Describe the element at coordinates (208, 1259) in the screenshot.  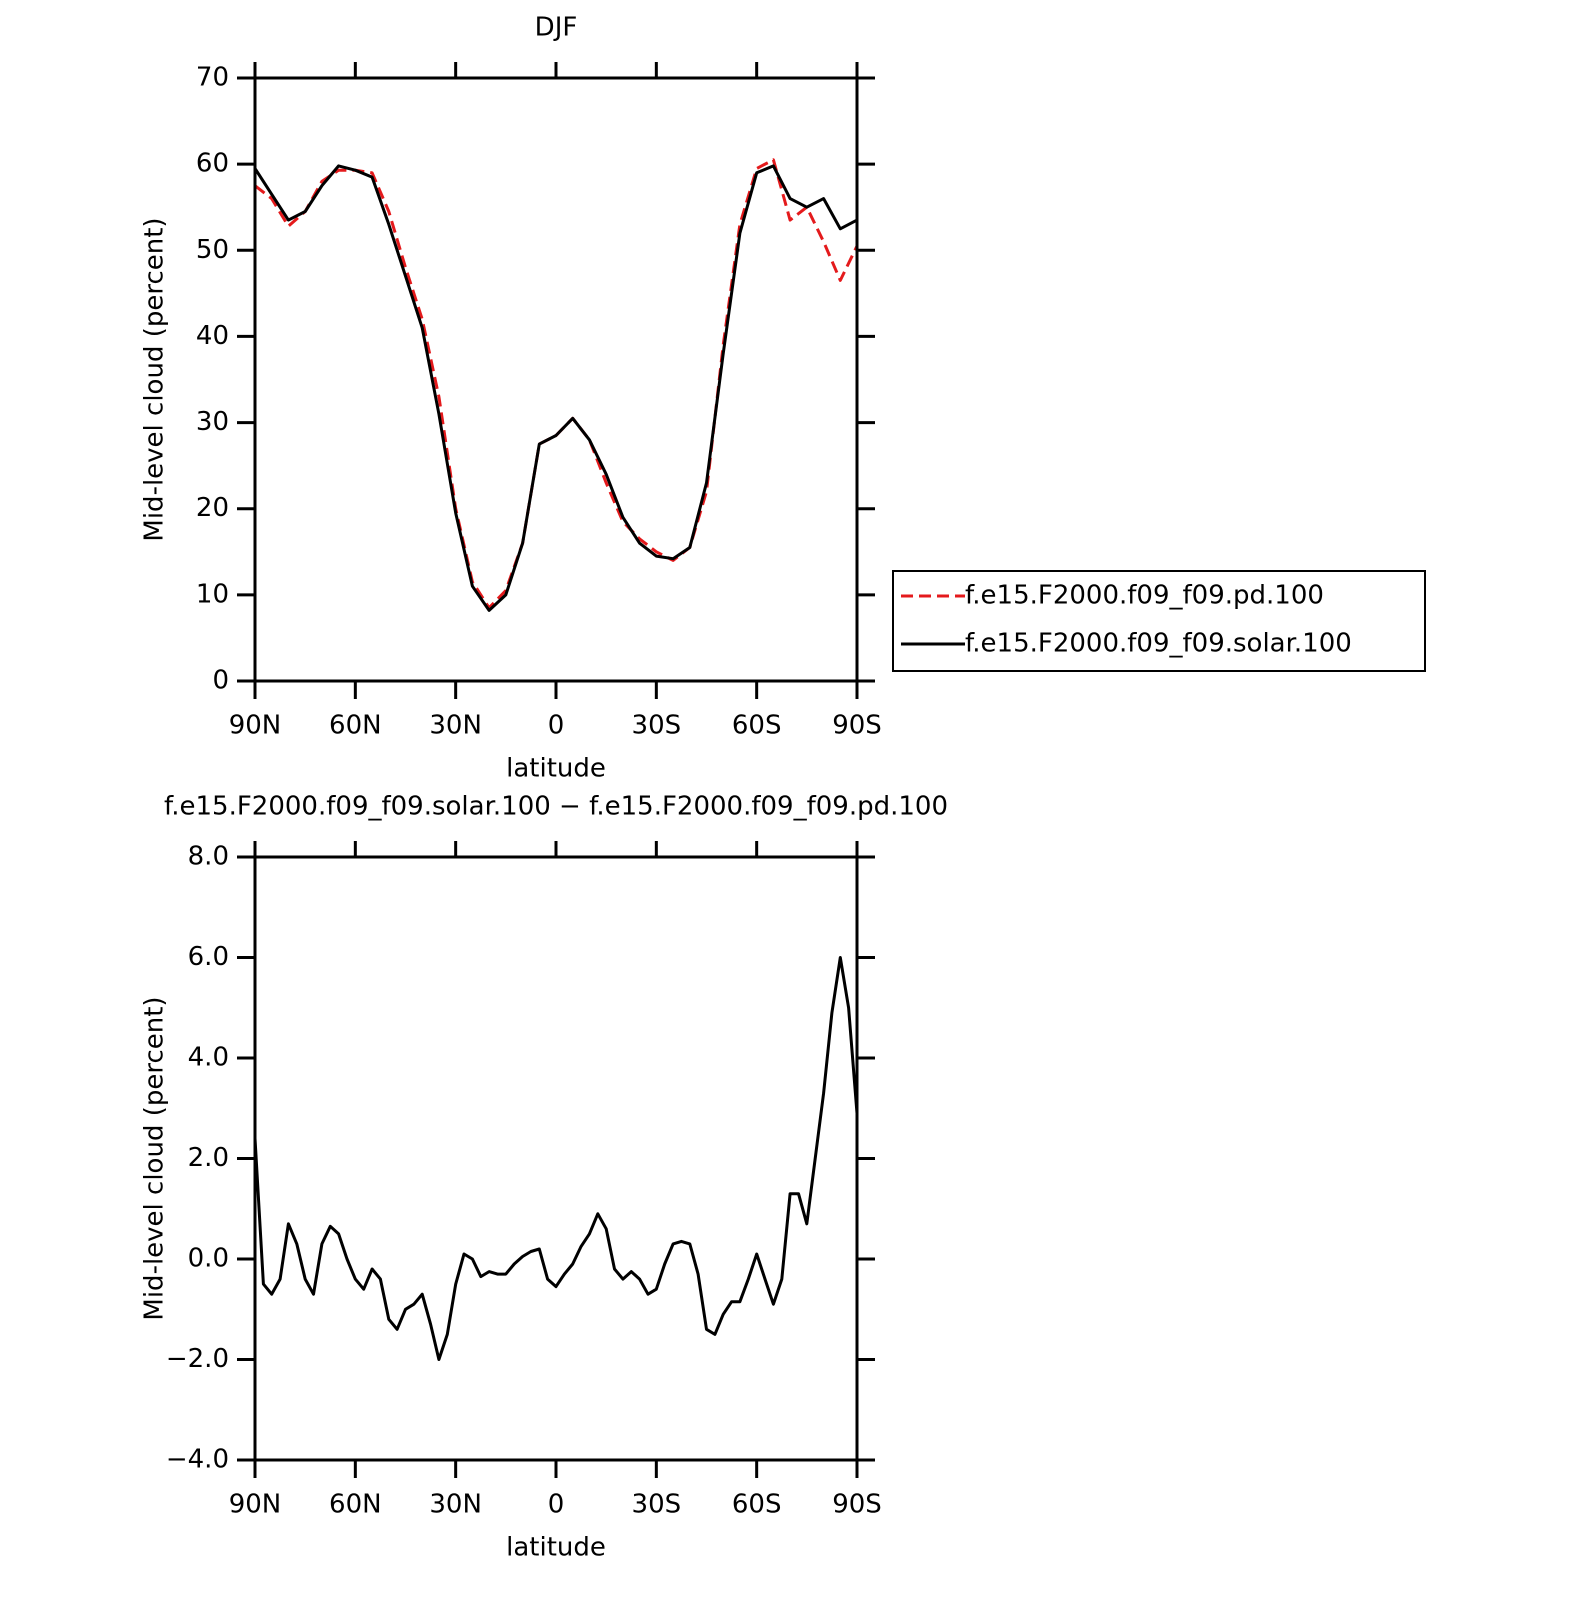
I see `y-tick-label: 0.0` at that location.